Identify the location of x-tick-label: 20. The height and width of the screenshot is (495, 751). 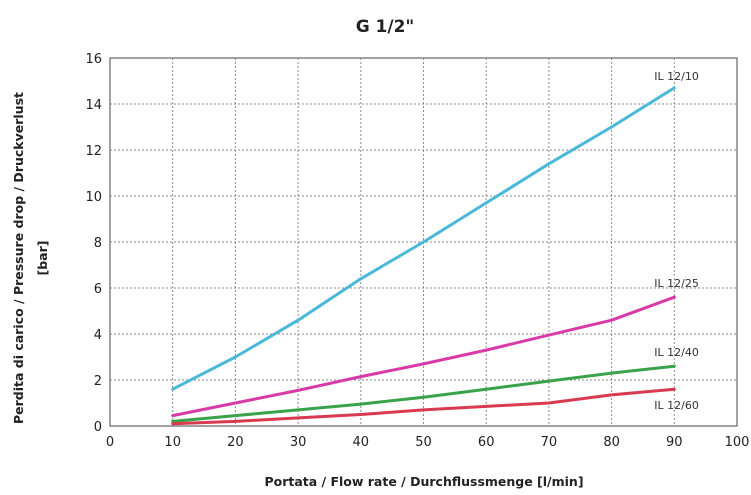
(235, 442).